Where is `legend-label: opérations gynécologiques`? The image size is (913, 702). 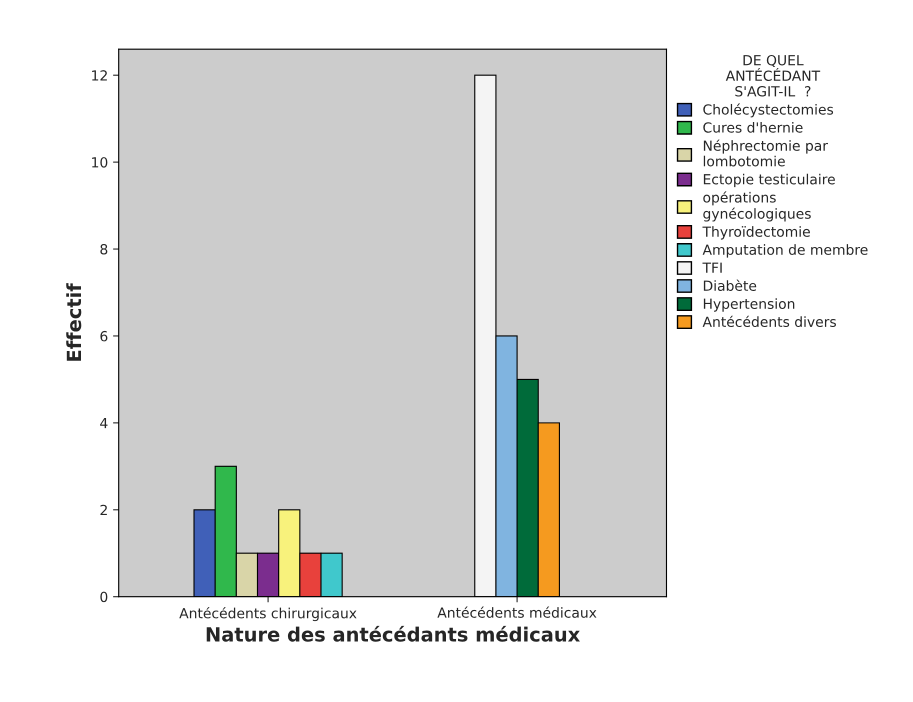 legend-label: opérations gynécologiques is located at coordinates (757, 206).